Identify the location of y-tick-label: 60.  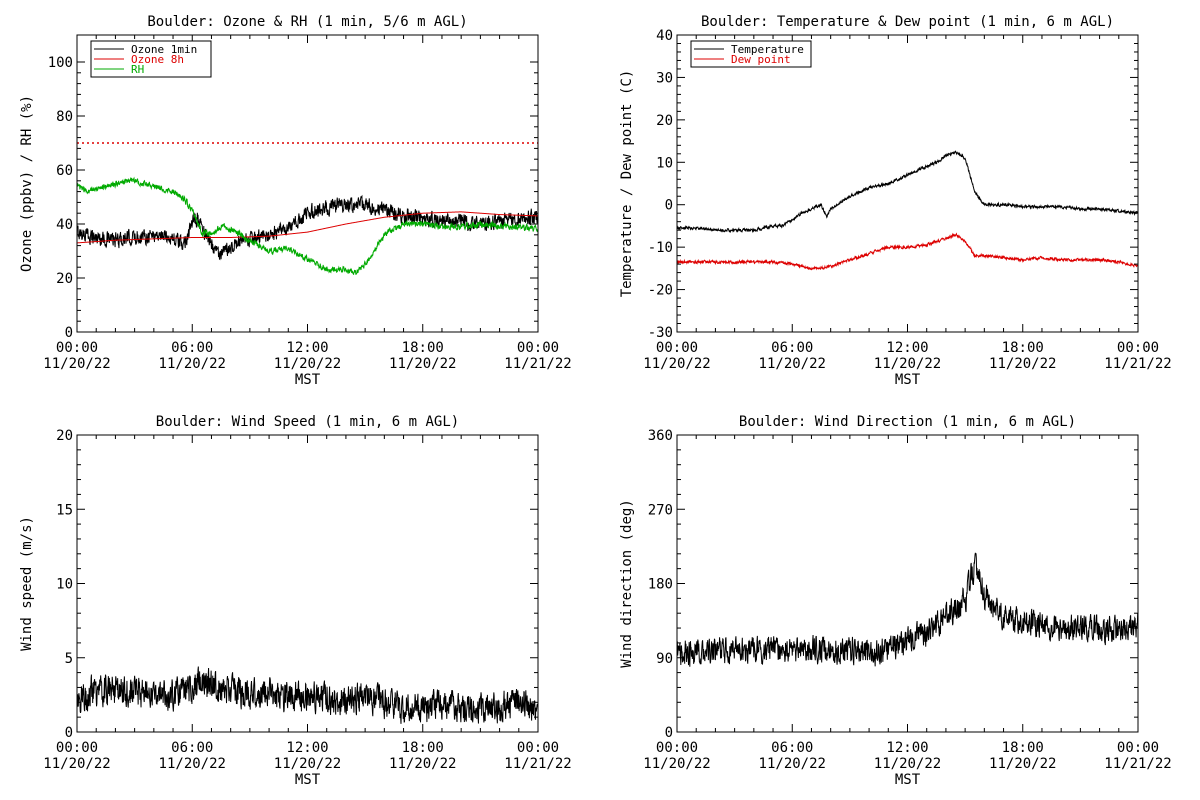
(64, 171).